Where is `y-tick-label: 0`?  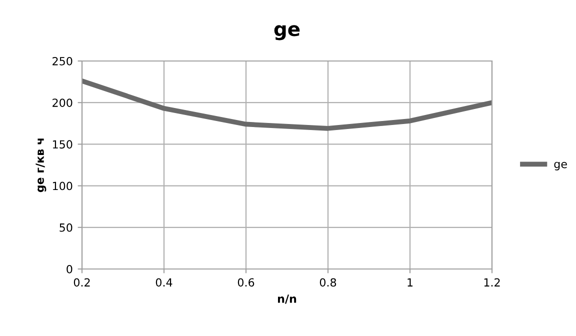
y-tick-label: 0 is located at coordinates (69, 269).